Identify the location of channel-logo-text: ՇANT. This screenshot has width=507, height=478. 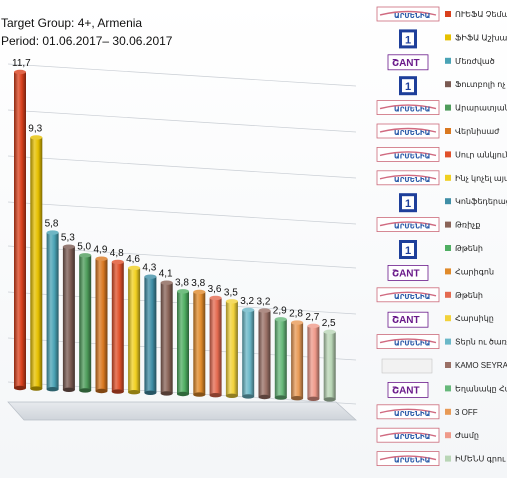
(406, 63).